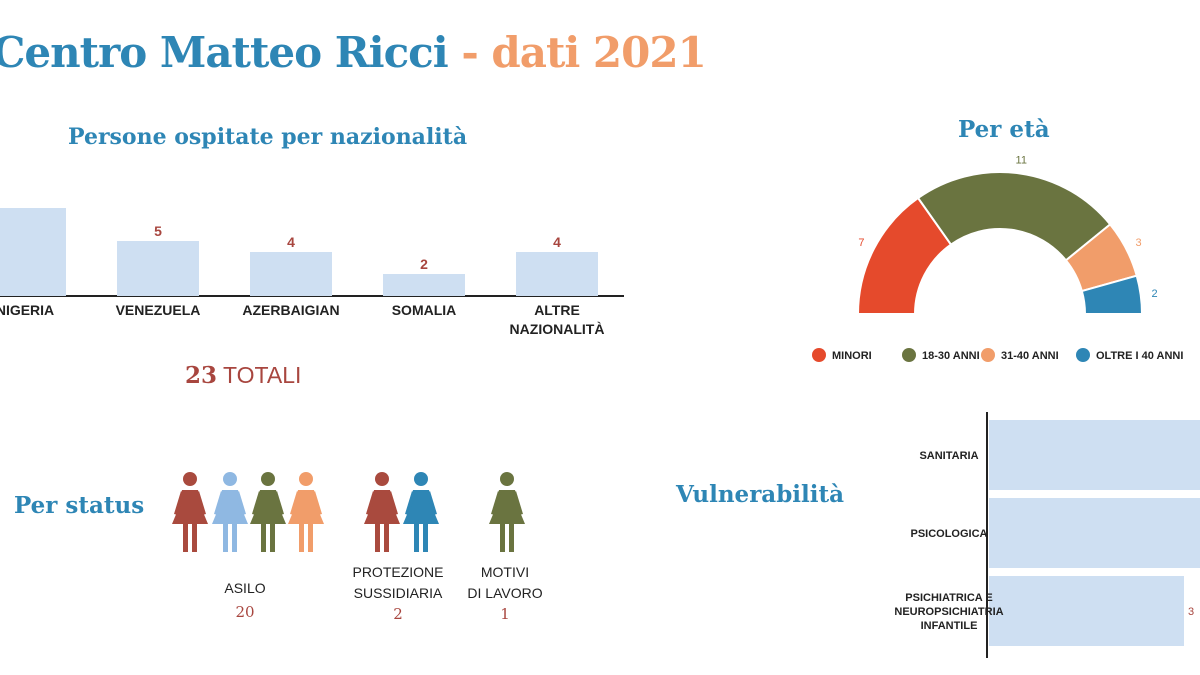 Image resolution: width=1200 pixels, height=675 pixels. What do you see at coordinates (79, 505) in the screenshot?
I see `status-title: Per status` at bounding box center [79, 505].